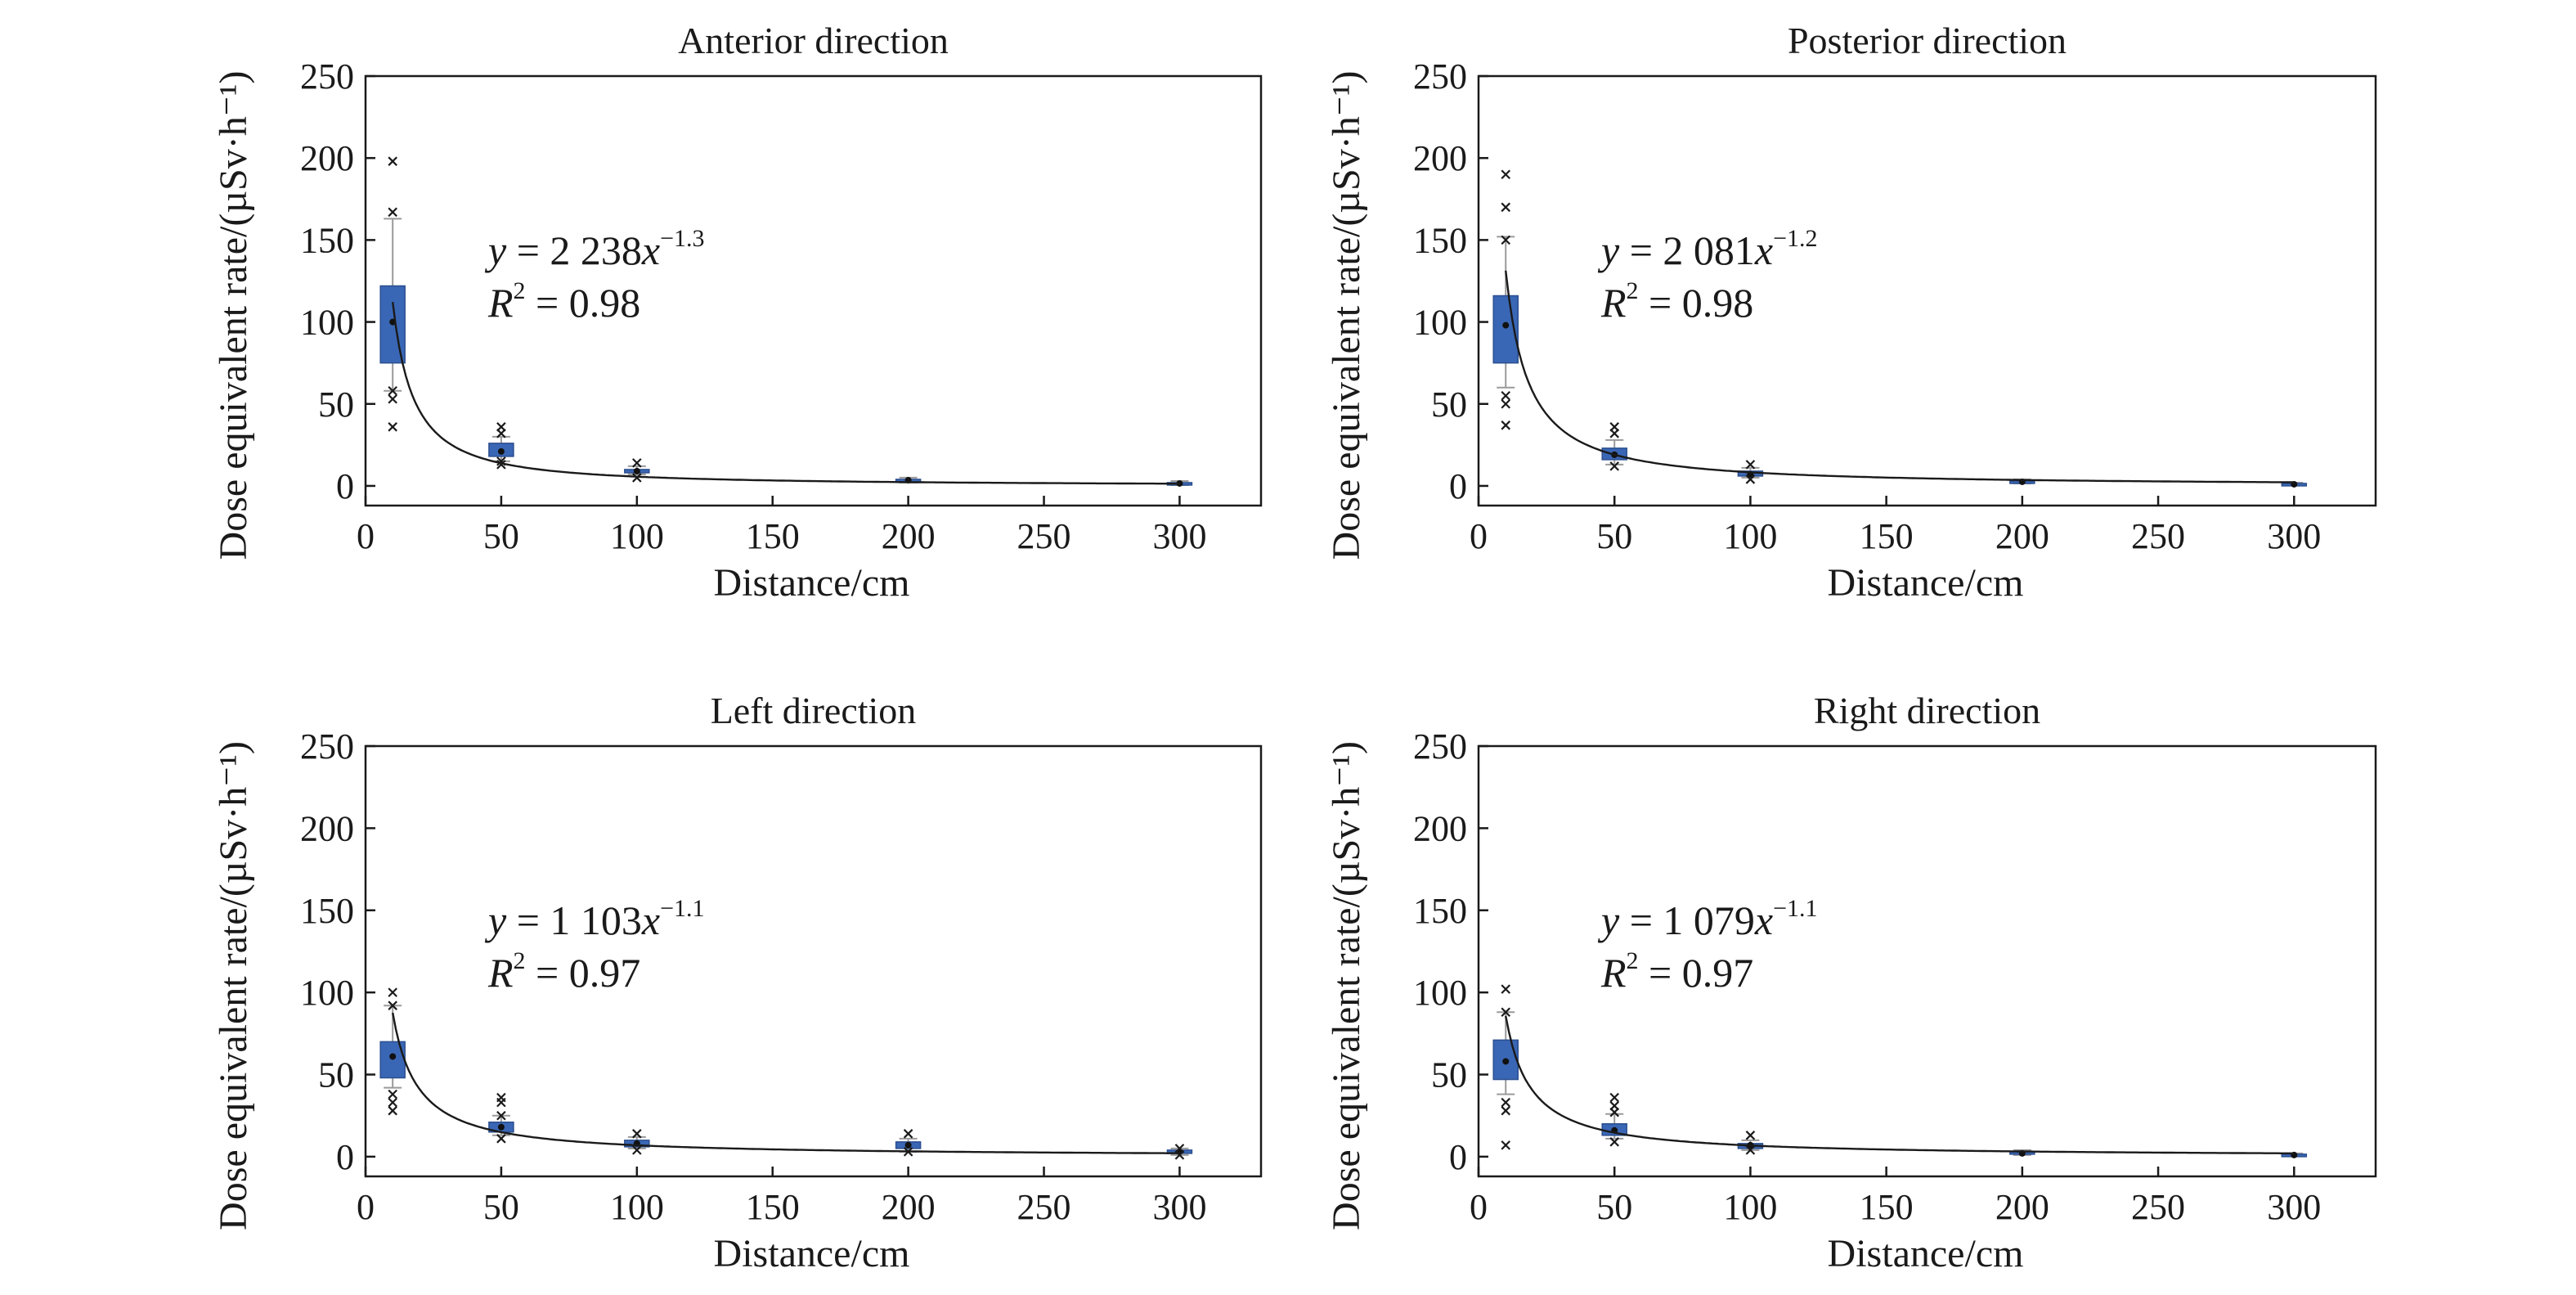  Describe the element at coordinates (1927, 40) in the screenshot. I see `chart-title: Posterior direction` at that location.